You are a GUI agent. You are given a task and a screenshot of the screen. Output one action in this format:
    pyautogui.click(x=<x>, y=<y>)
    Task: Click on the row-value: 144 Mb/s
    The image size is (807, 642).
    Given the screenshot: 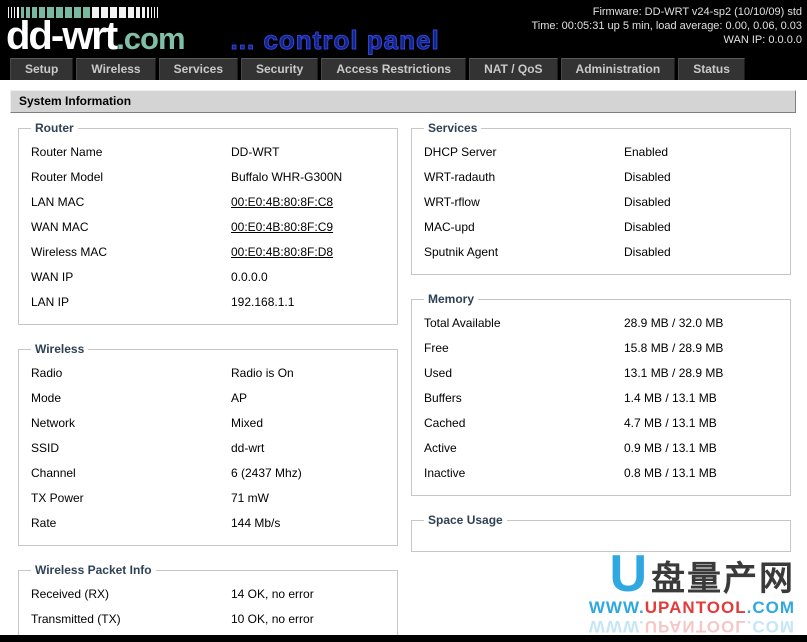 What is the action you would take?
    pyautogui.click(x=256, y=522)
    